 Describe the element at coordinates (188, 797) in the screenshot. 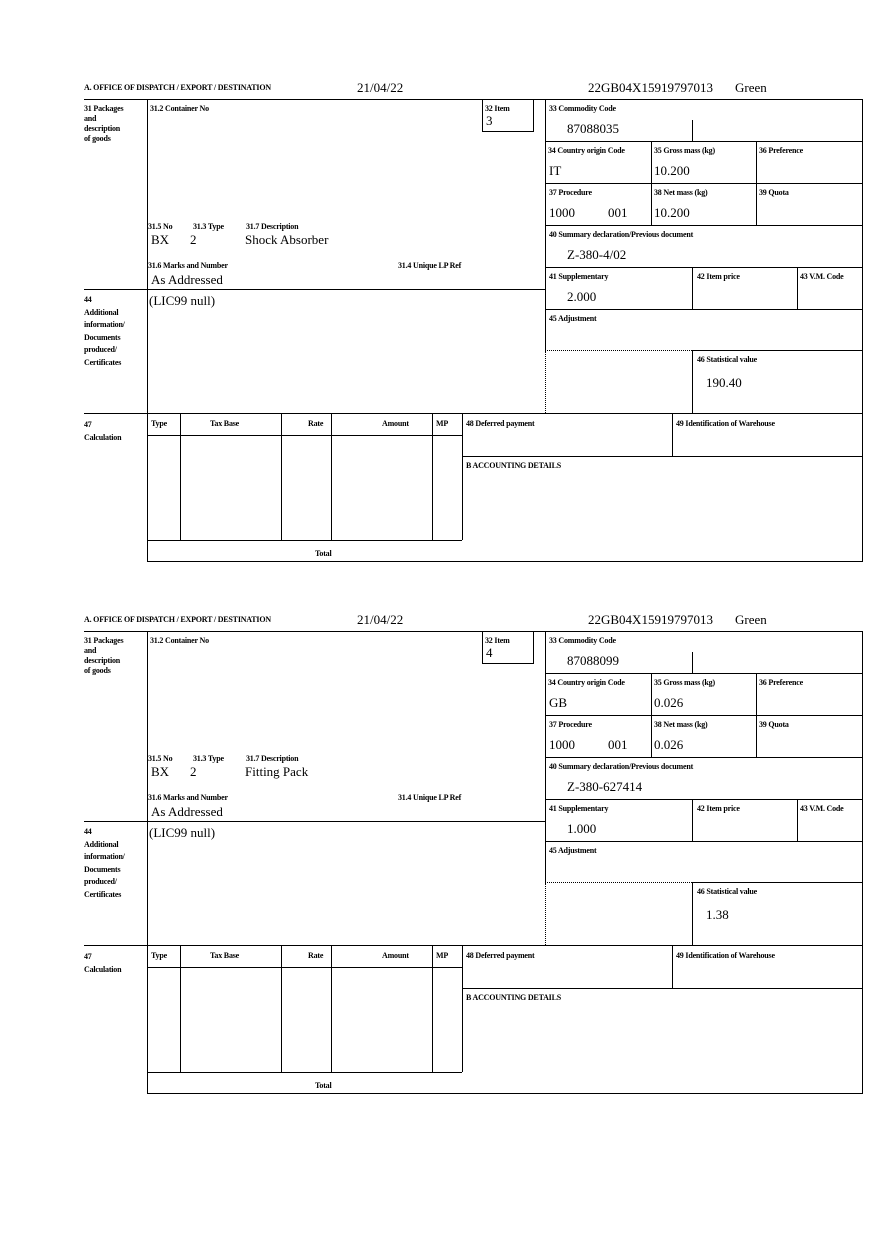

I see `marks-label: 31.6 Marks and Number` at that location.